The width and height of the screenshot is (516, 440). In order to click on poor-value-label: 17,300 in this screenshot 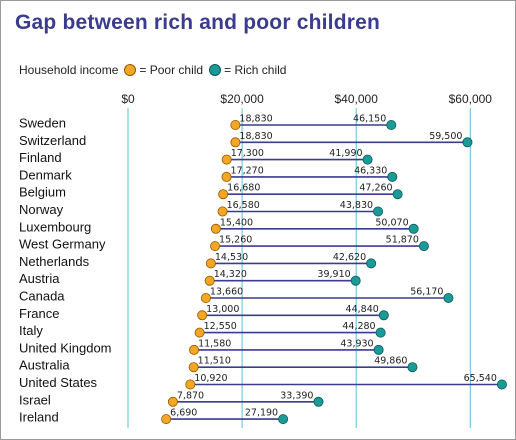, I will do `click(247, 153)`.